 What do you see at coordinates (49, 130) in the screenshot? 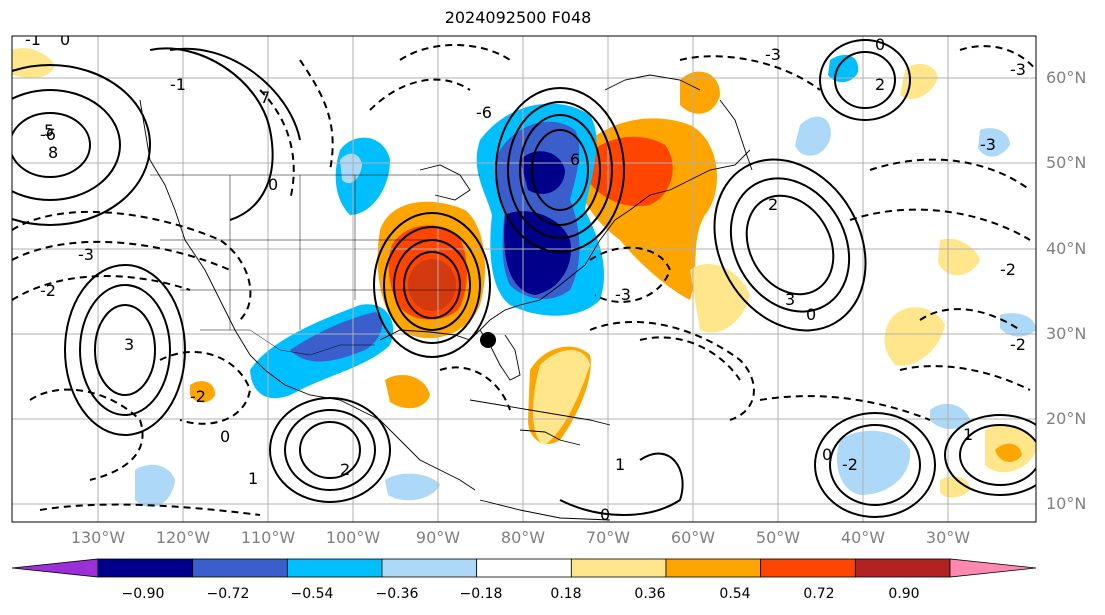
I see `contour-label: 5` at bounding box center [49, 130].